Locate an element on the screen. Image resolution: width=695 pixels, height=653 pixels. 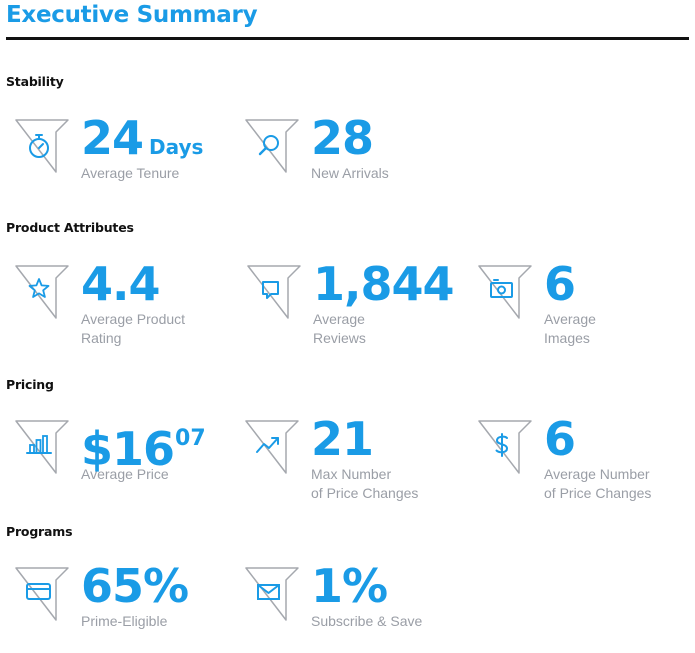
metric-label-line: Subscribe & Save is located at coordinates (367, 621).